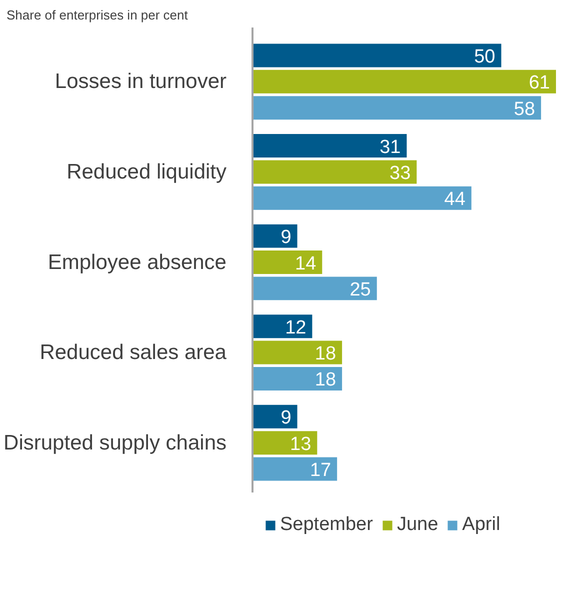  What do you see at coordinates (295, 327) in the screenshot?
I see `data-label: 12` at bounding box center [295, 327].